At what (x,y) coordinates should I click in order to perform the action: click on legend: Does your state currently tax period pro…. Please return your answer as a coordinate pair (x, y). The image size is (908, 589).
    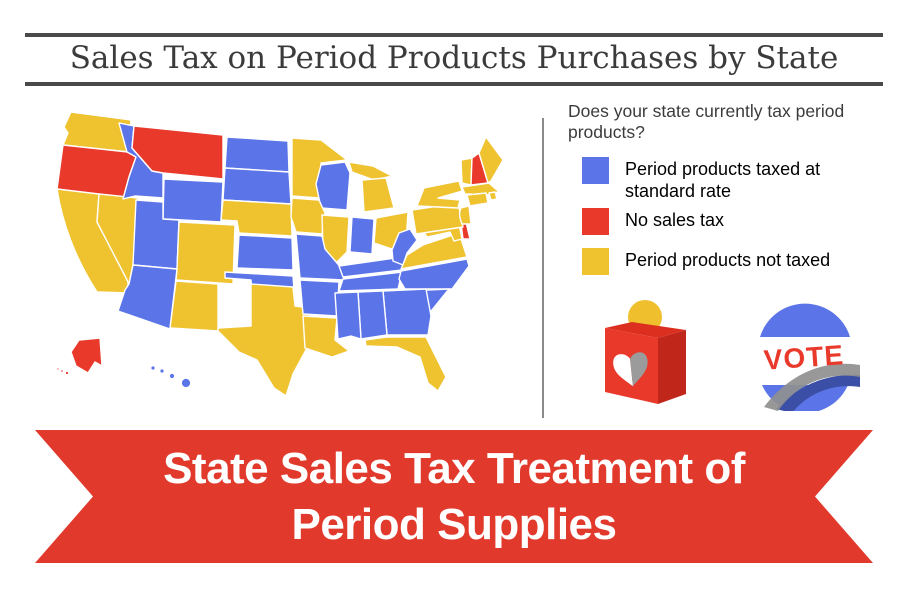
    Looking at the image, I should click on (734, 121).